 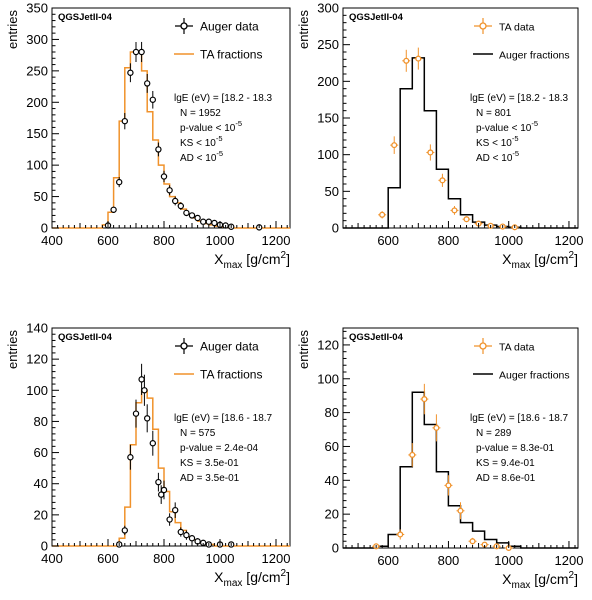 What do you see at coordinates (198, 158) in the screenshot?
I see `stat-text: AD < 10` at bounding box center [198, 158].